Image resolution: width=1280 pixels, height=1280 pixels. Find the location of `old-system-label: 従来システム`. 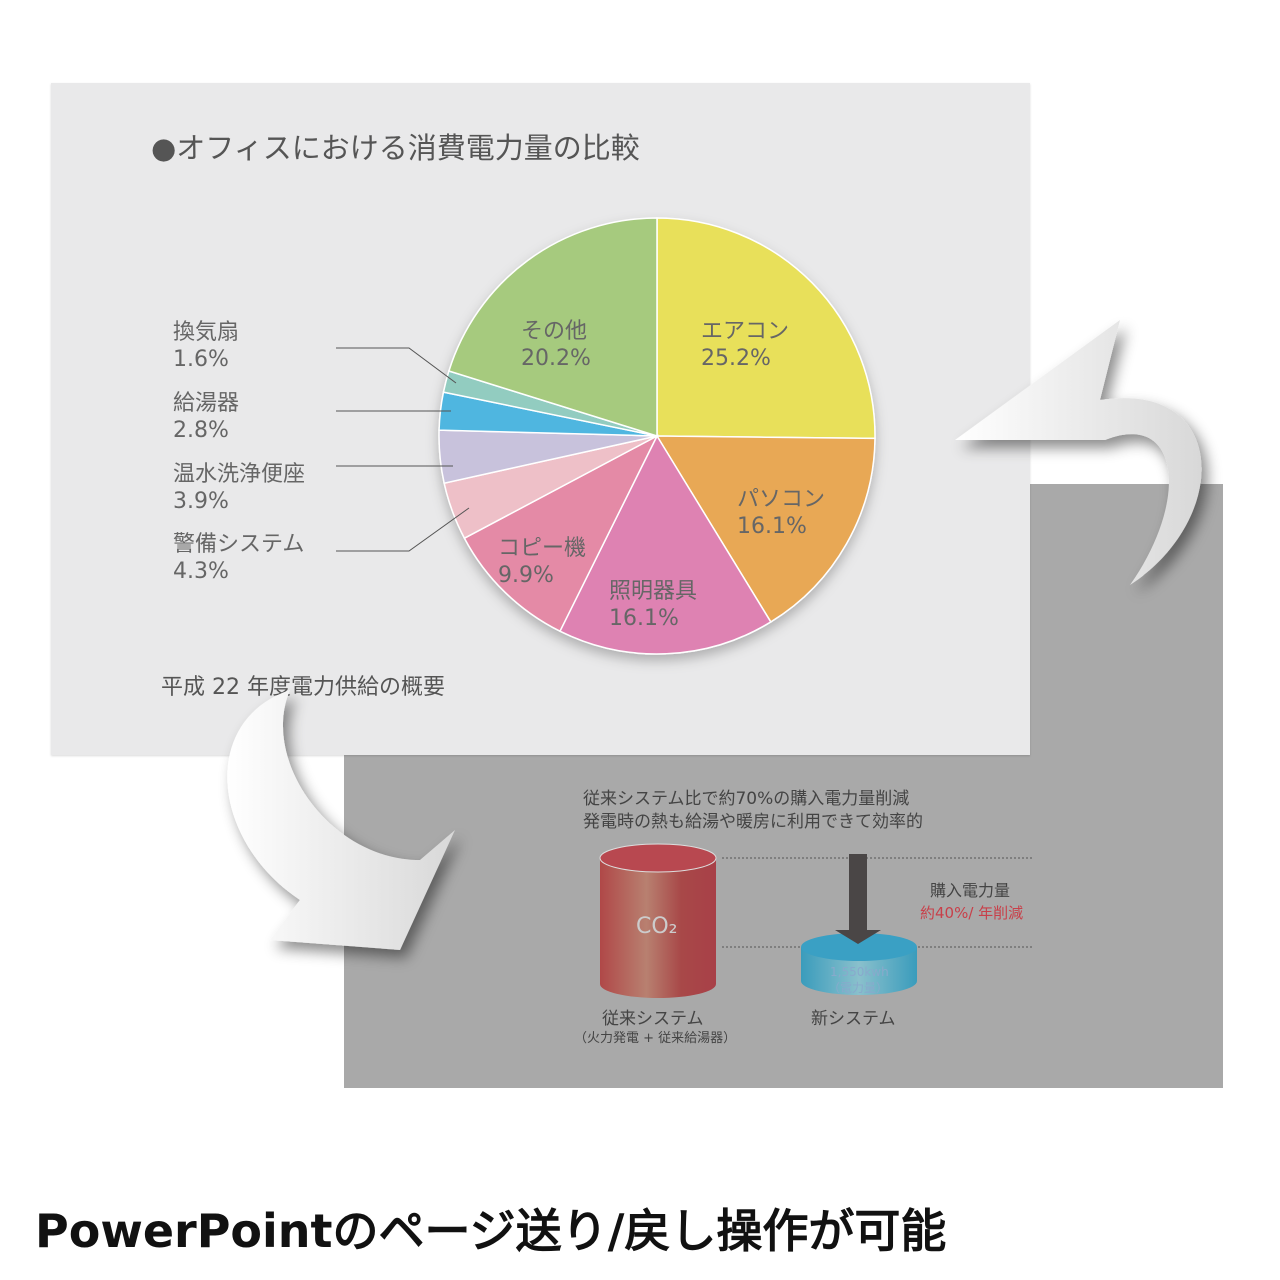

old-system-label: 従来システム is located at coordinates (653, 1019).